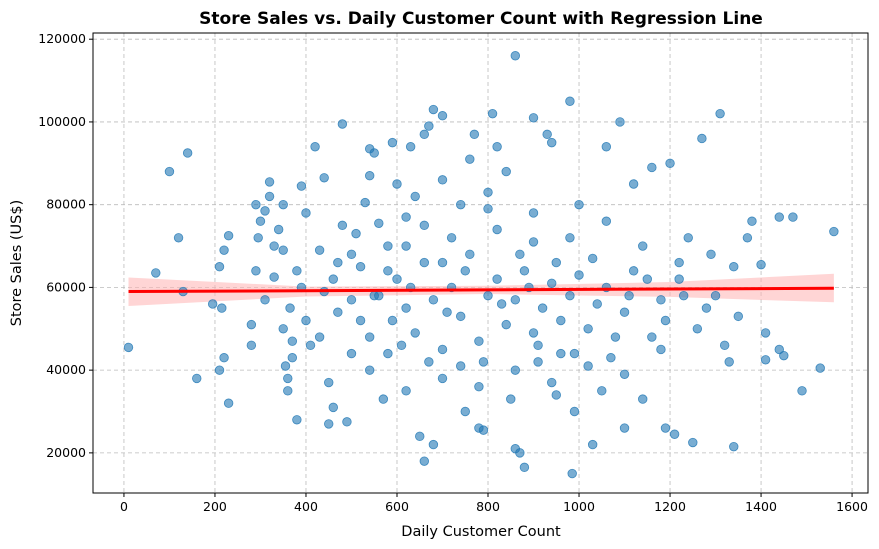  I want to click on x-tick-label: 200, so click(215, 506).